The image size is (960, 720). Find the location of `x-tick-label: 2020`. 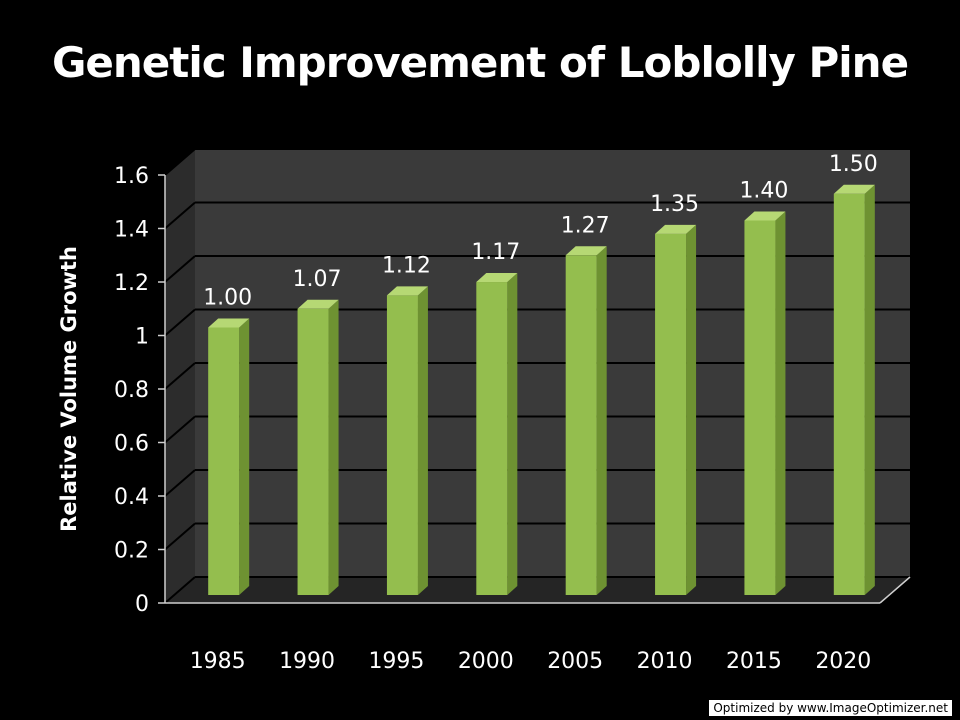

x-tick-label: 2020 is located at coordinates (843, 661).